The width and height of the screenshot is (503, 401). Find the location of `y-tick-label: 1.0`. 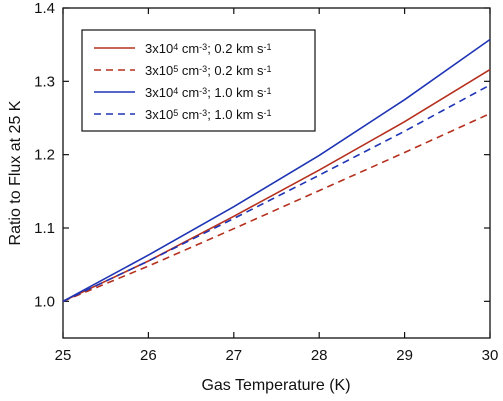

y-tick-label: 1.0 is located at coordinates (44, 301).